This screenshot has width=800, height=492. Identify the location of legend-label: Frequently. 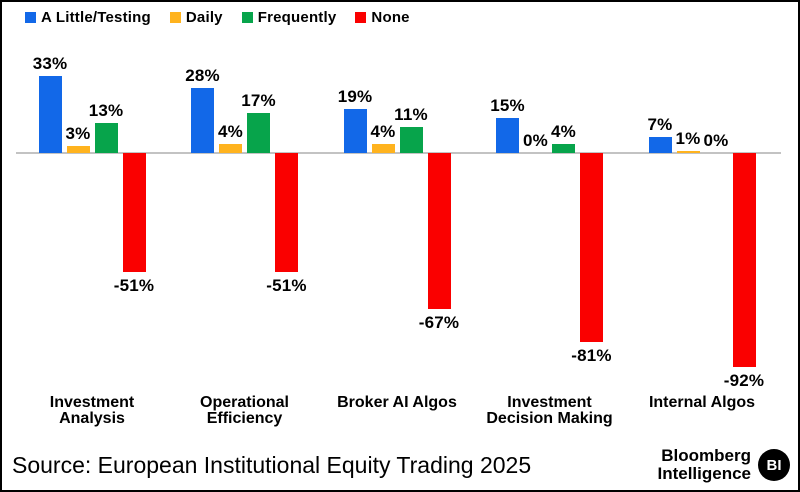
(297, 17).